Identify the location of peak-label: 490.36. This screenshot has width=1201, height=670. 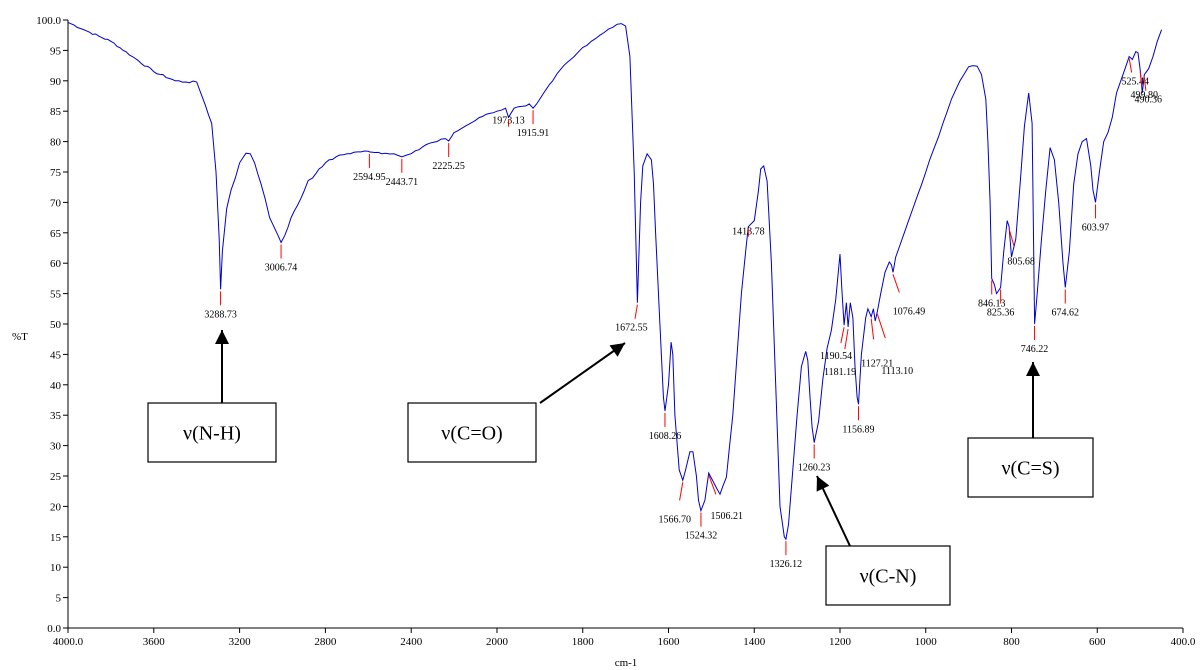
(1149, 100).